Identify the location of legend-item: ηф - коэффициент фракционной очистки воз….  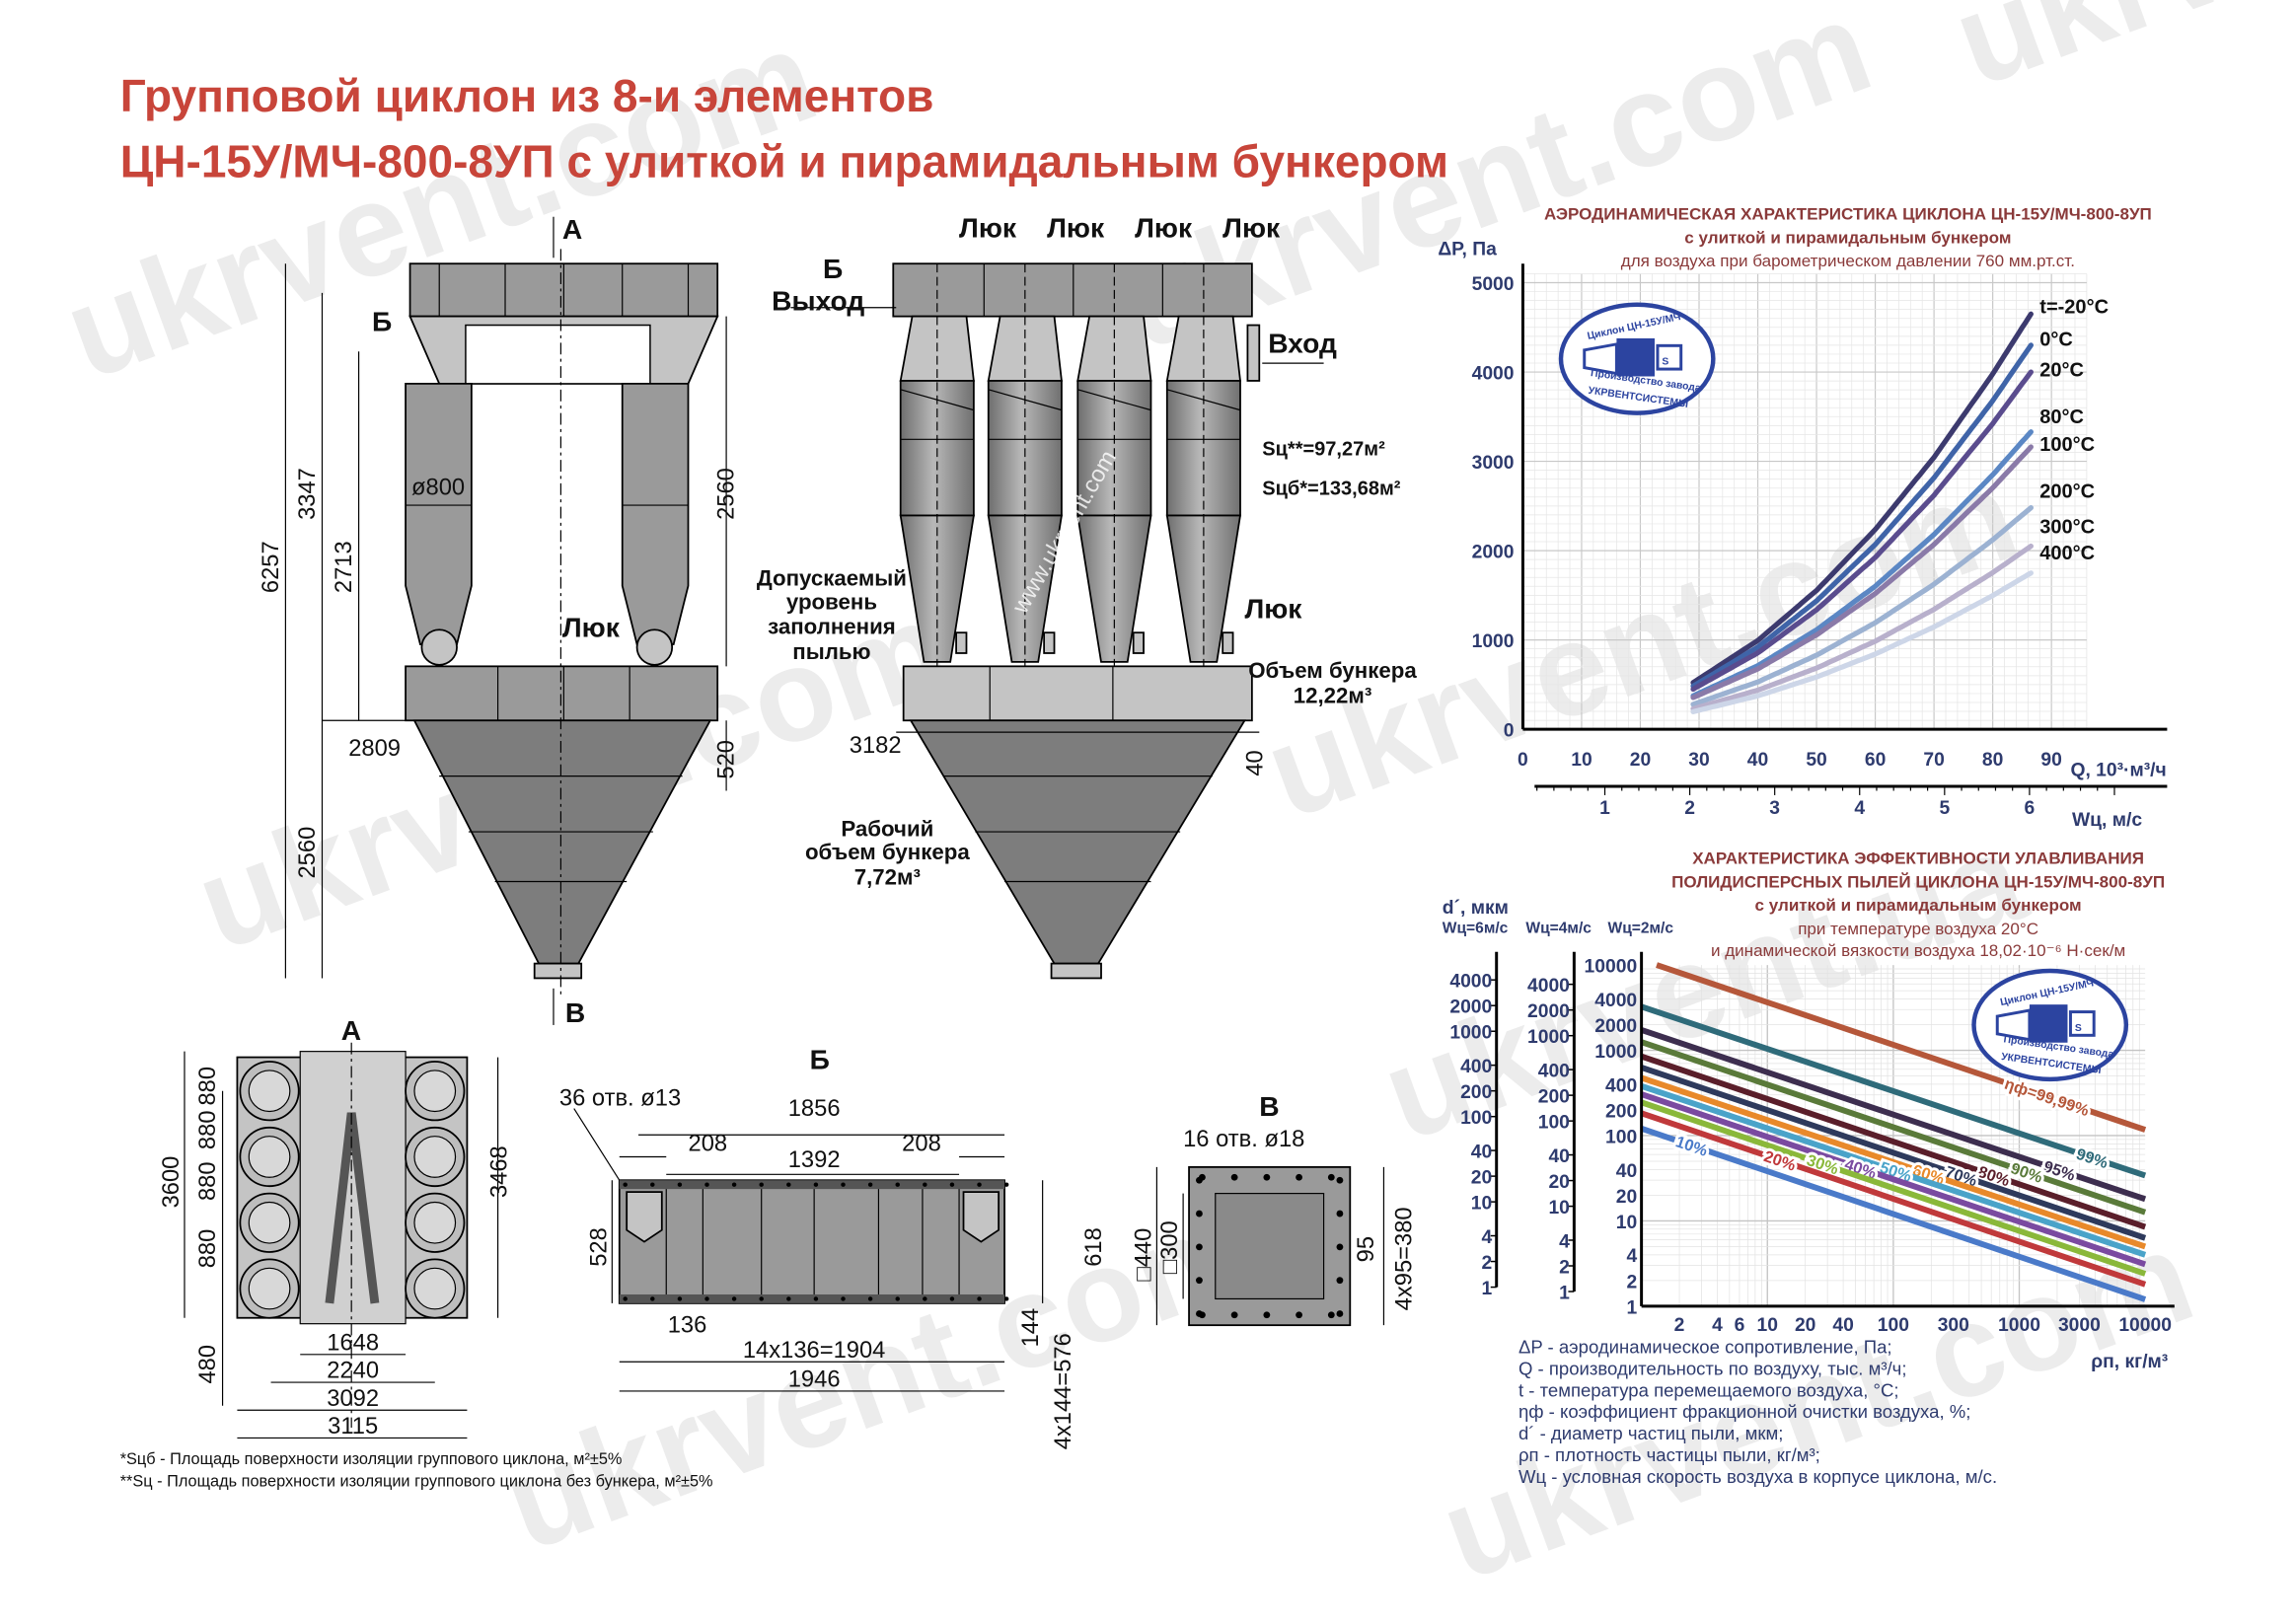
(1744, 1411).